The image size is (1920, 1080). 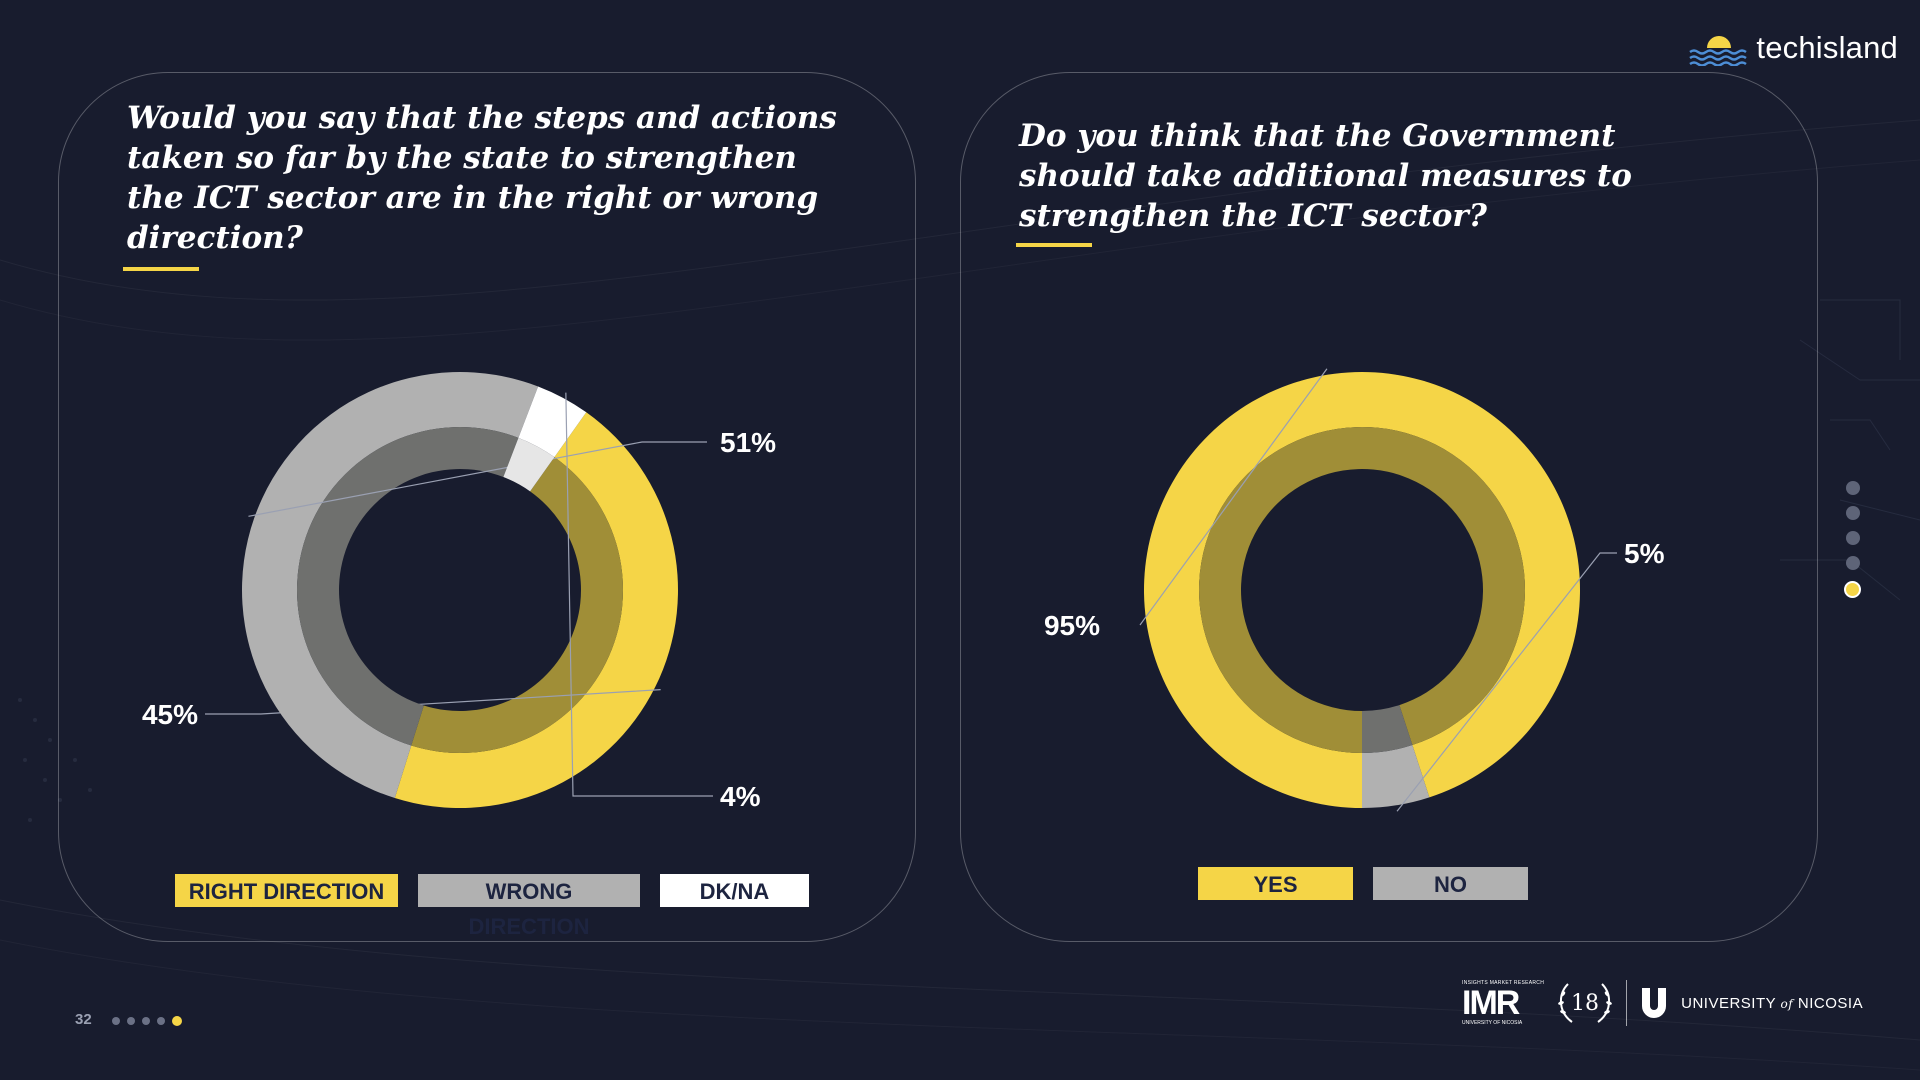 What do you see at coordinates (1450, 883) in the screenshot?
I see `measures-legend-item: NO` at bounding box center [1450, 883].